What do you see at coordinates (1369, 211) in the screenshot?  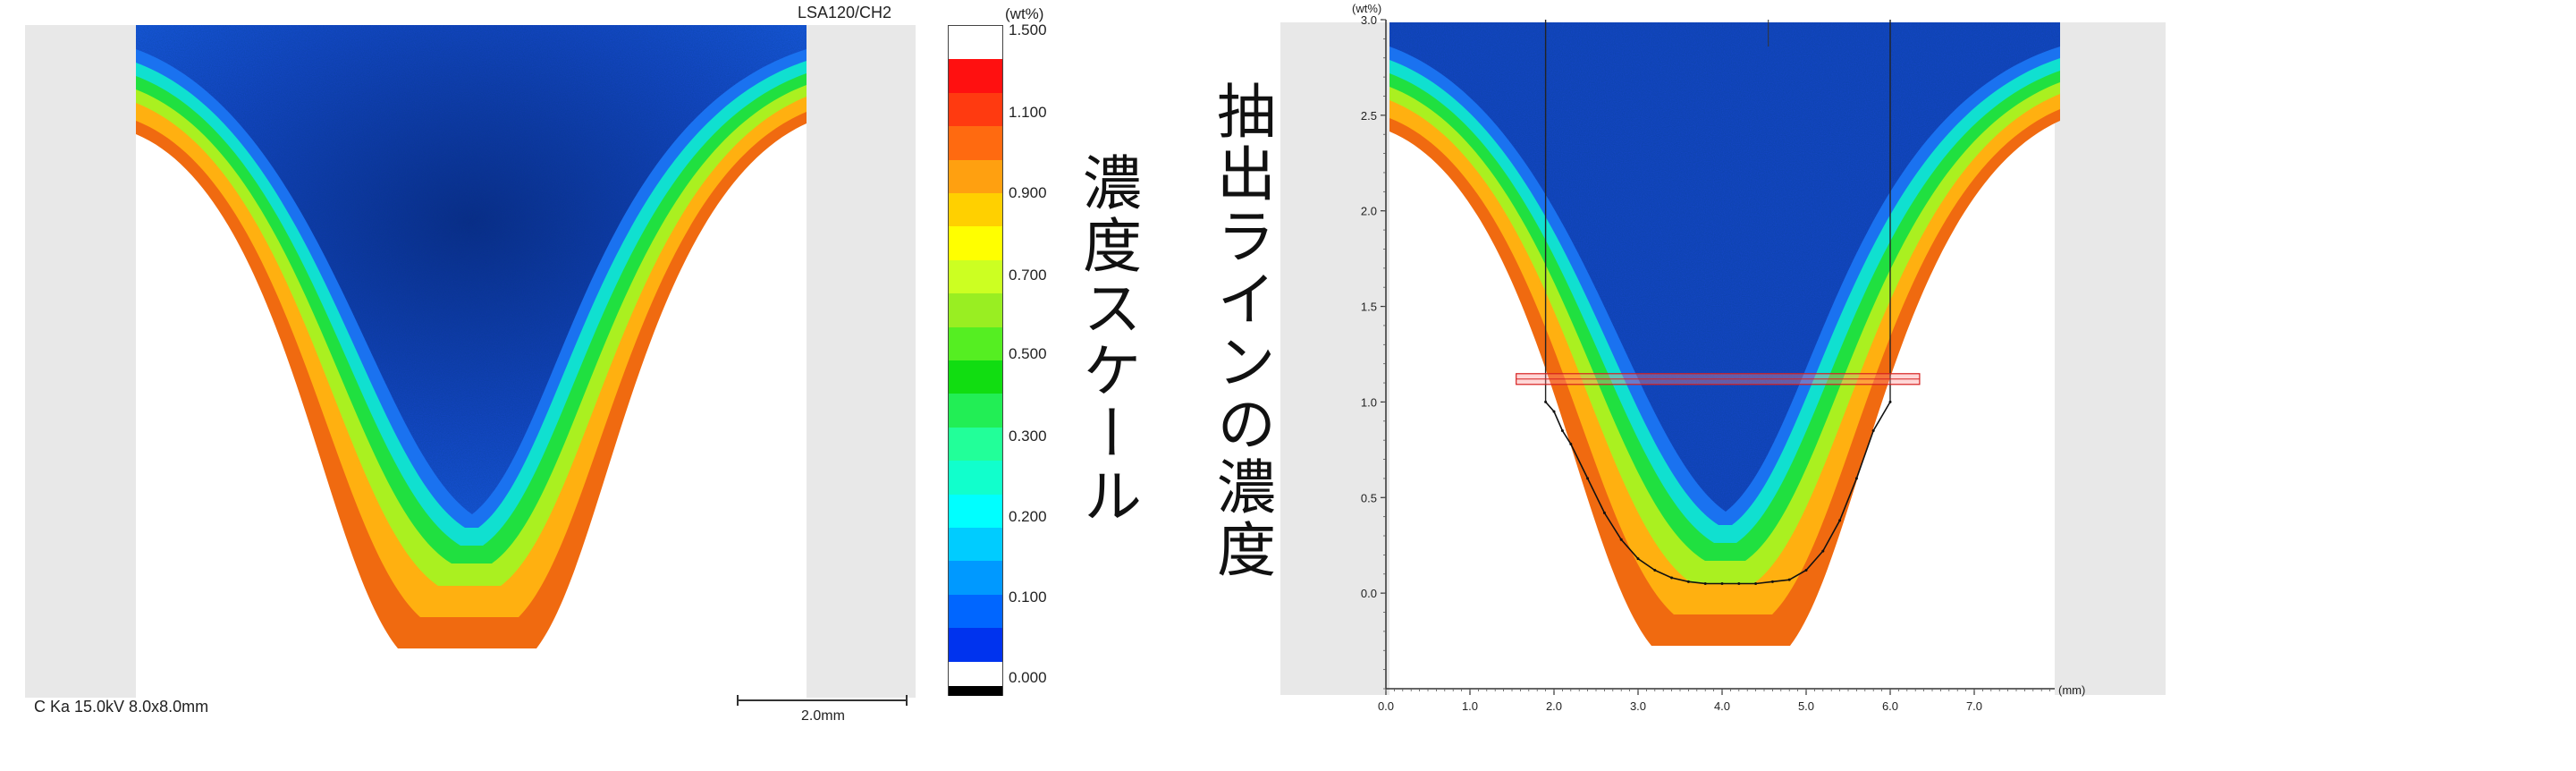 I see `y-tick-label: 2.0` at bounding box center [1369, 211].